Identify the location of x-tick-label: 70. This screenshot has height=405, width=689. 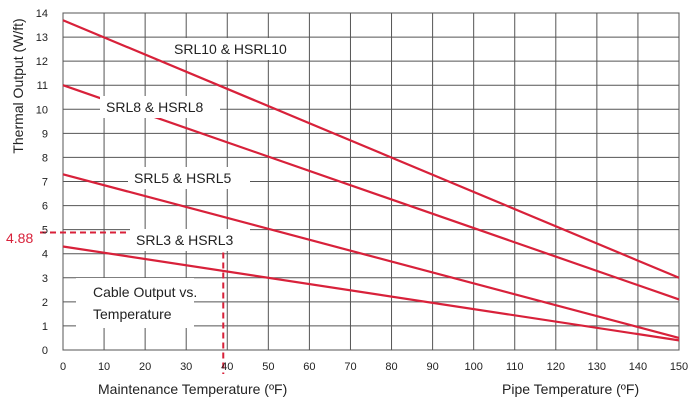
(350, 367).